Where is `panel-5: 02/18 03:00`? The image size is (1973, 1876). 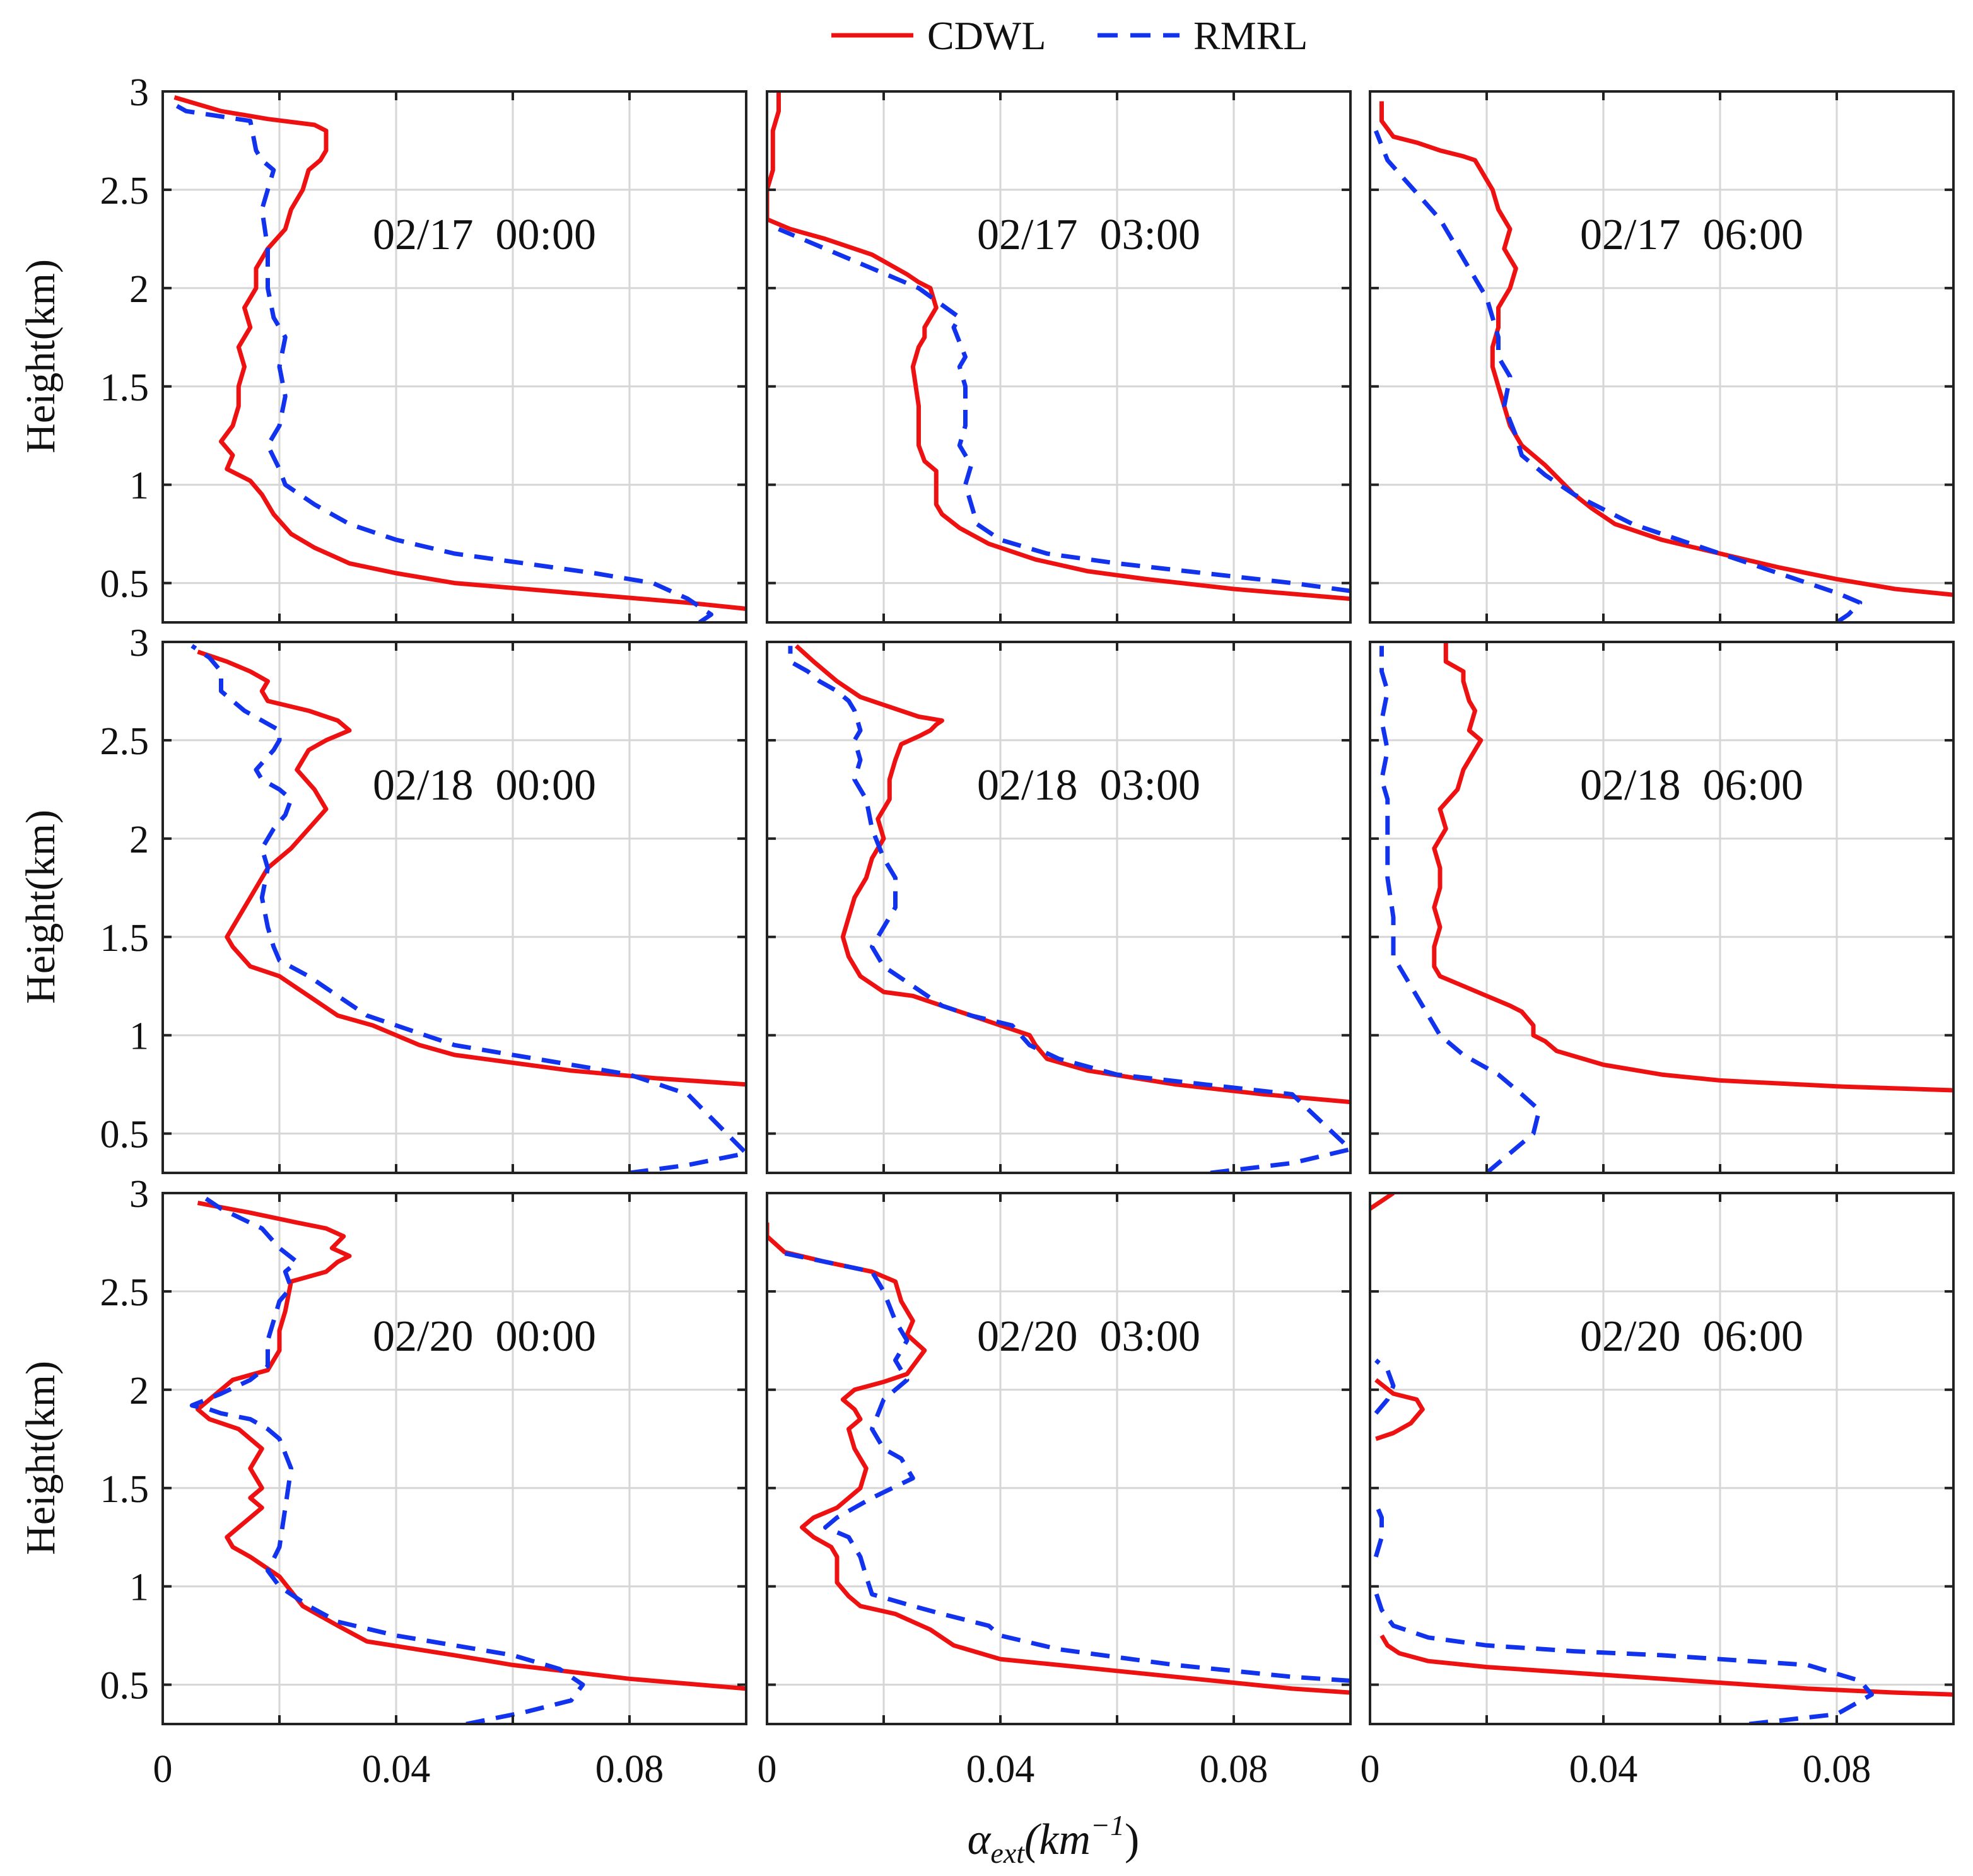
panel-5: 02/18 03:00 is located at coordinates (1059, 907).